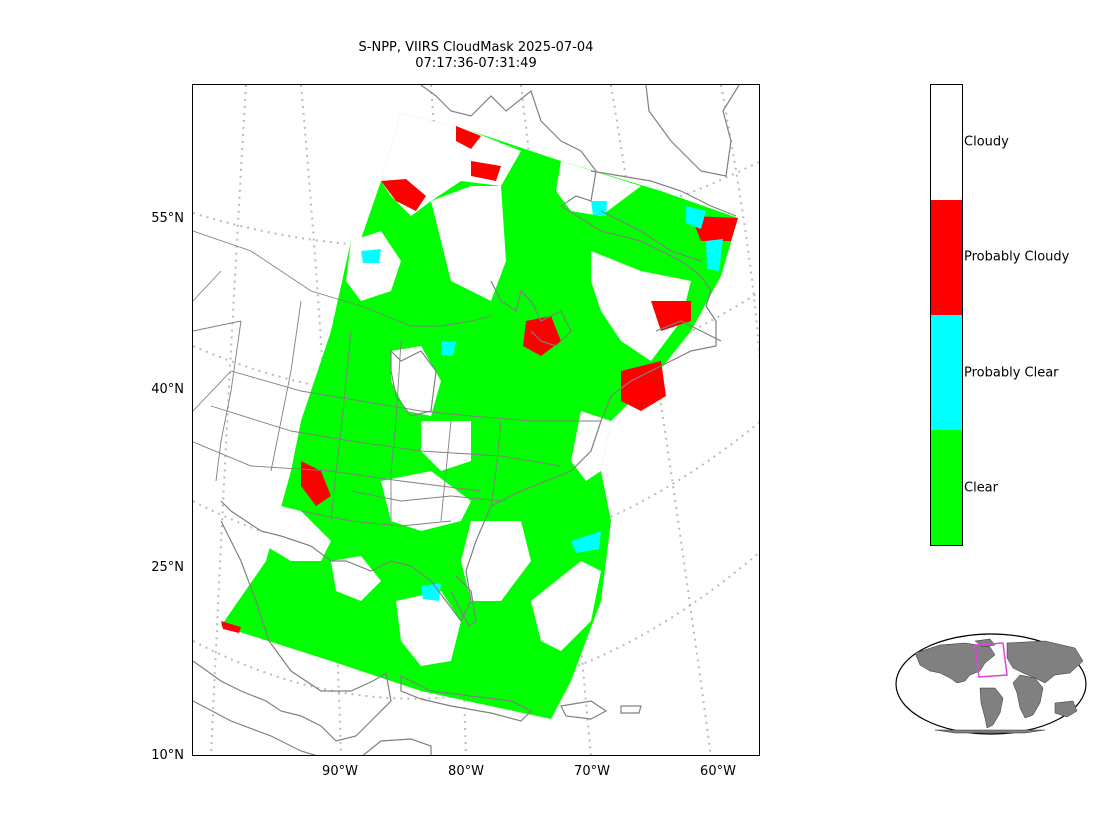  What do you see at coordinates (466, 771) in the screenshot?
I see `lon-label-80w: 80°W` at bounding box center [466, 771].